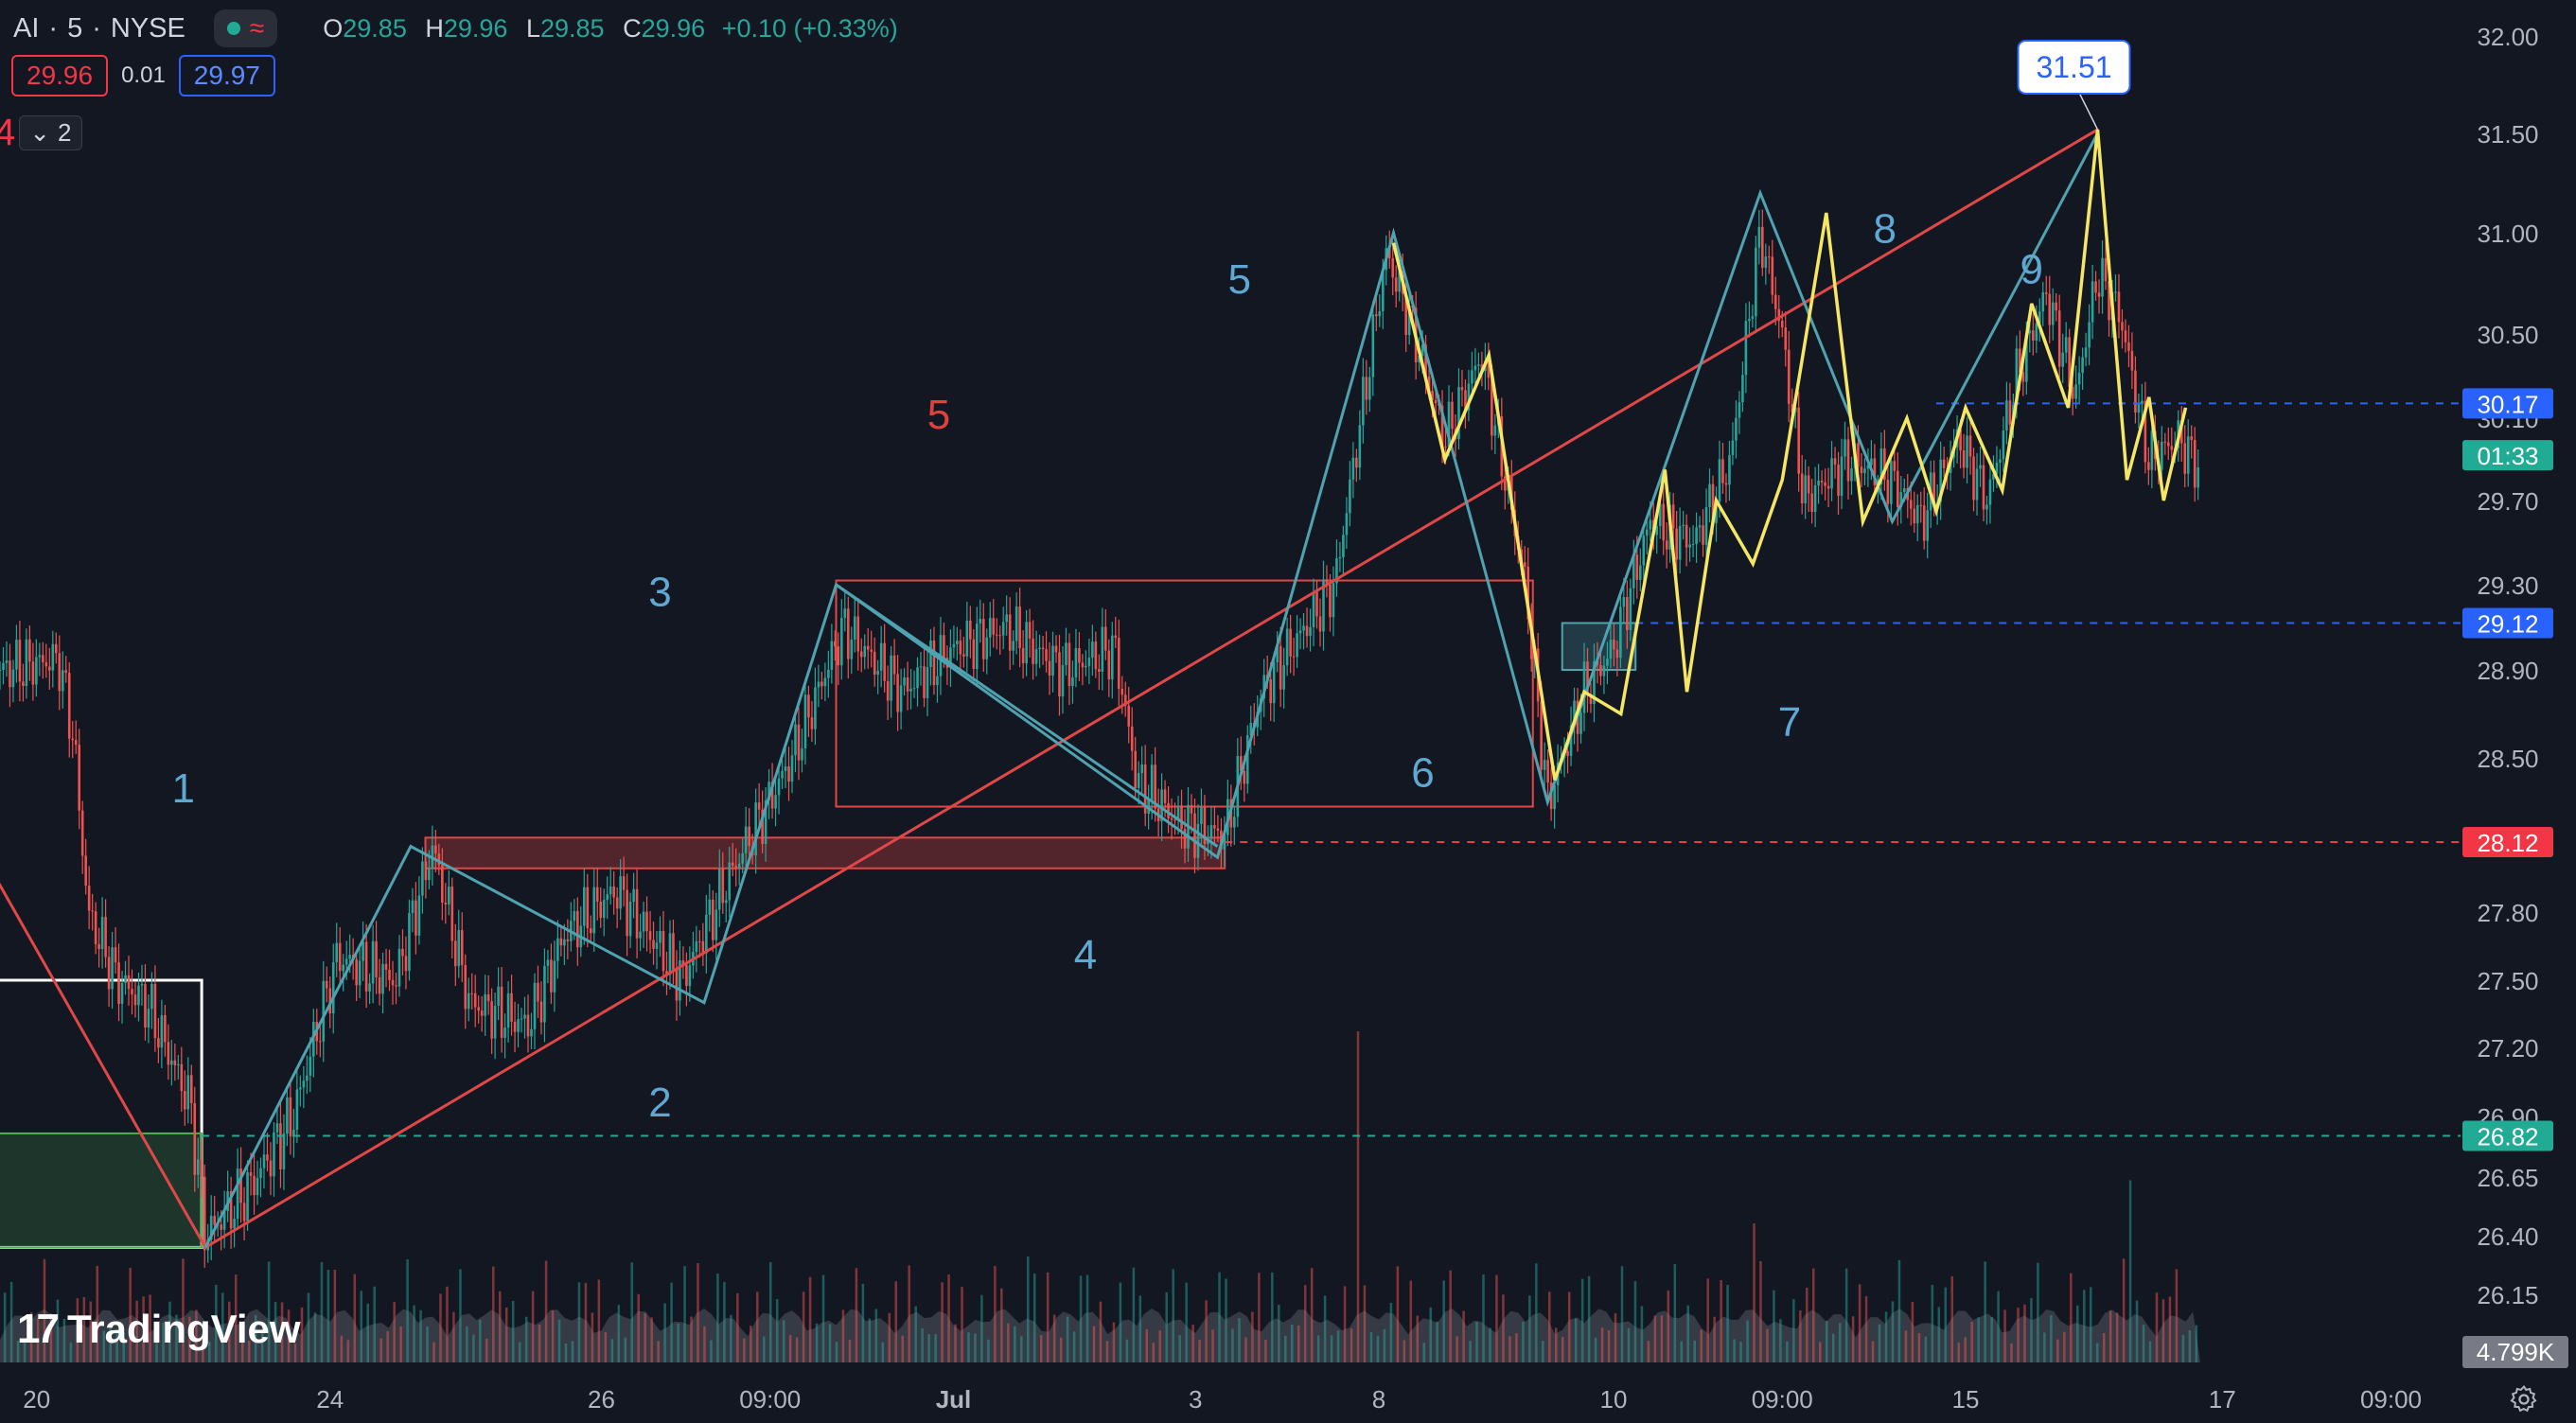 The image size is (2576, 1423). Describe the element at coordinates (2074, 67) in the screenshot. I see `callout-box` at that location.